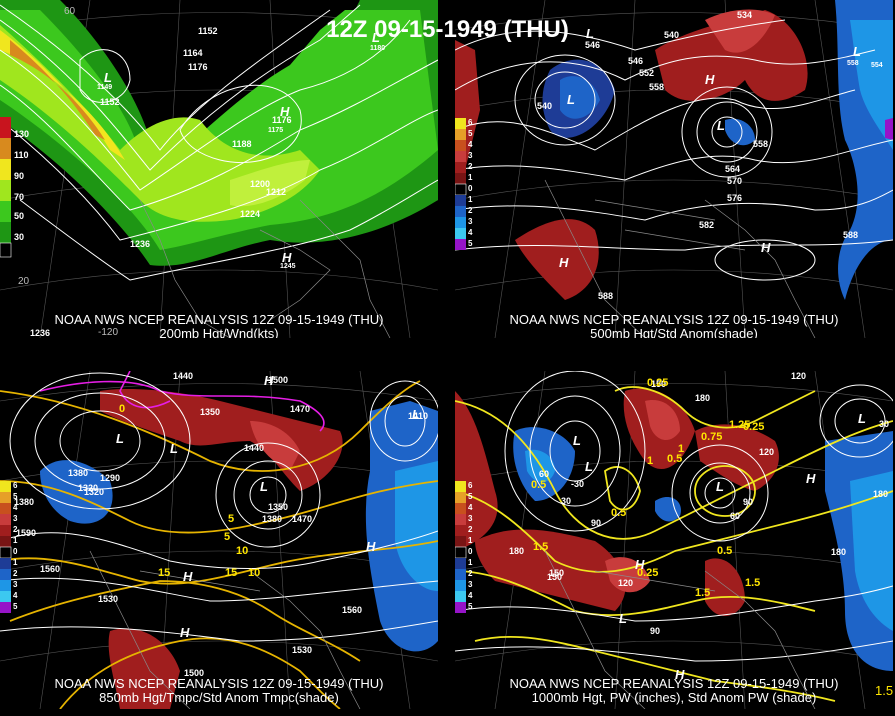 The width and height of the screenshot is (895, 716). Describe the element at coordinates (735, 181) in the screenshot. I see `contour-label: 570` at that location.